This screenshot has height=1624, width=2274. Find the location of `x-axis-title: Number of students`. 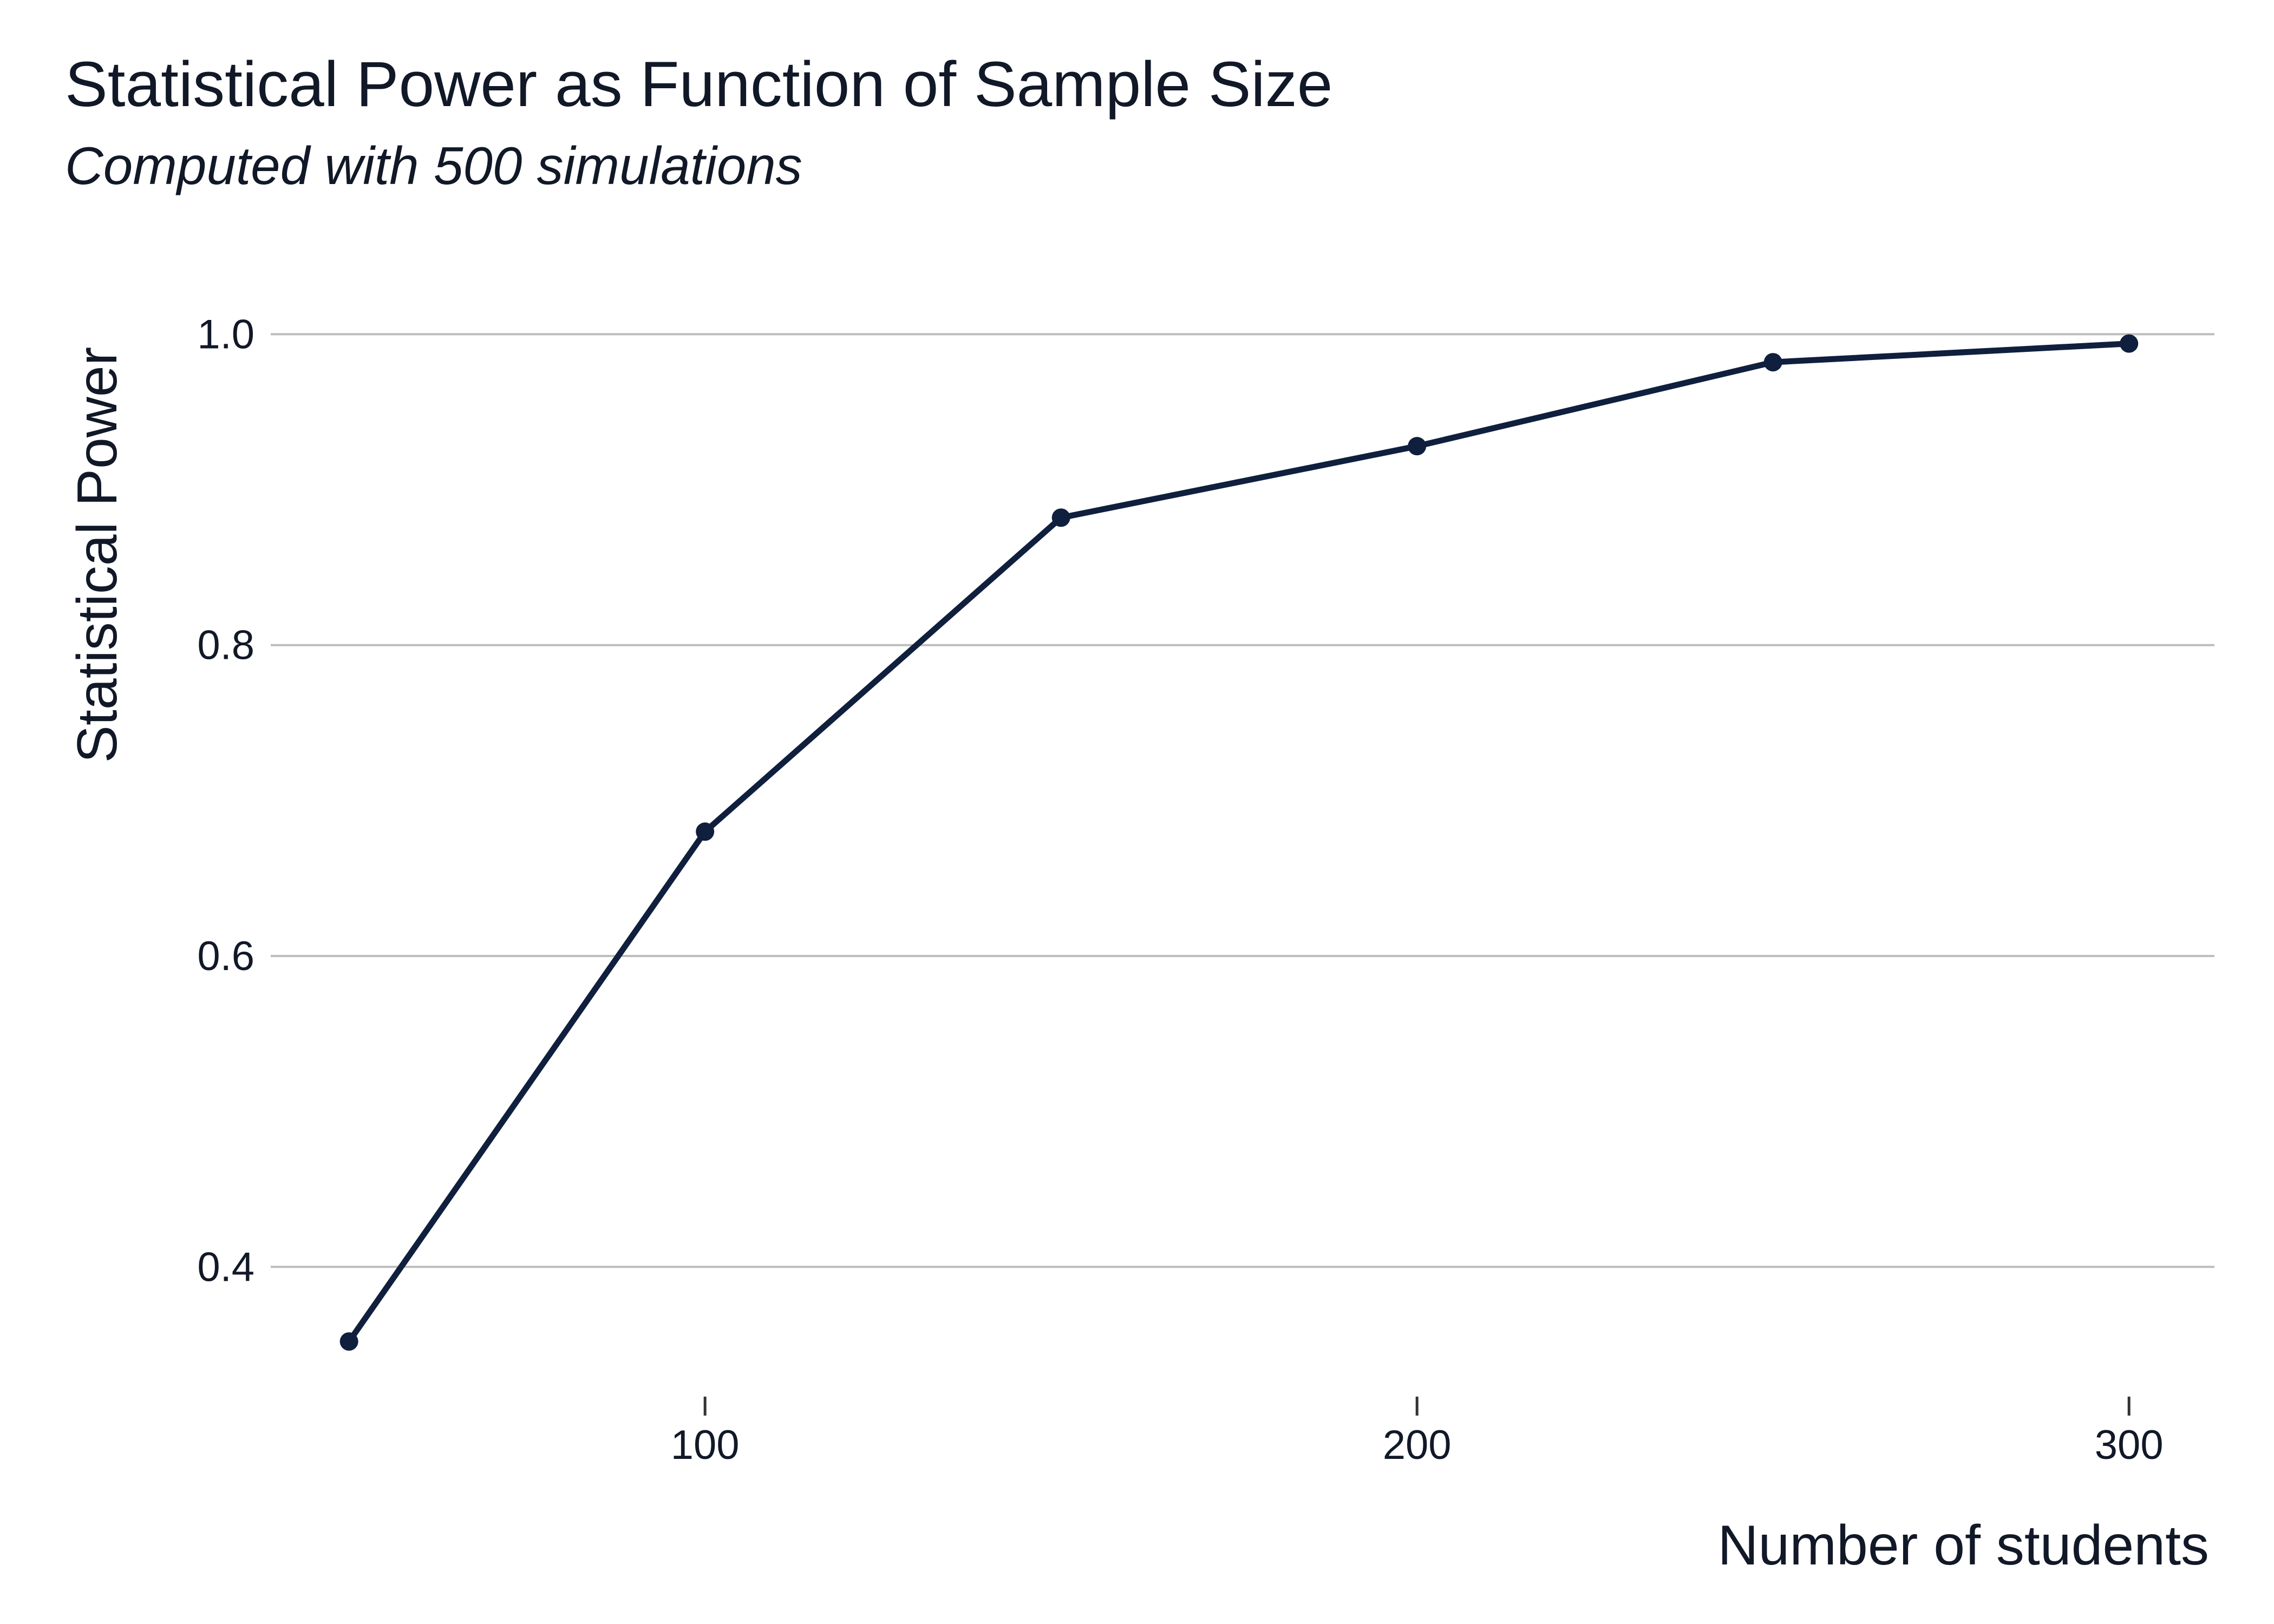

x-axis-title: Number of students is located at coordinates (1963, 1546).